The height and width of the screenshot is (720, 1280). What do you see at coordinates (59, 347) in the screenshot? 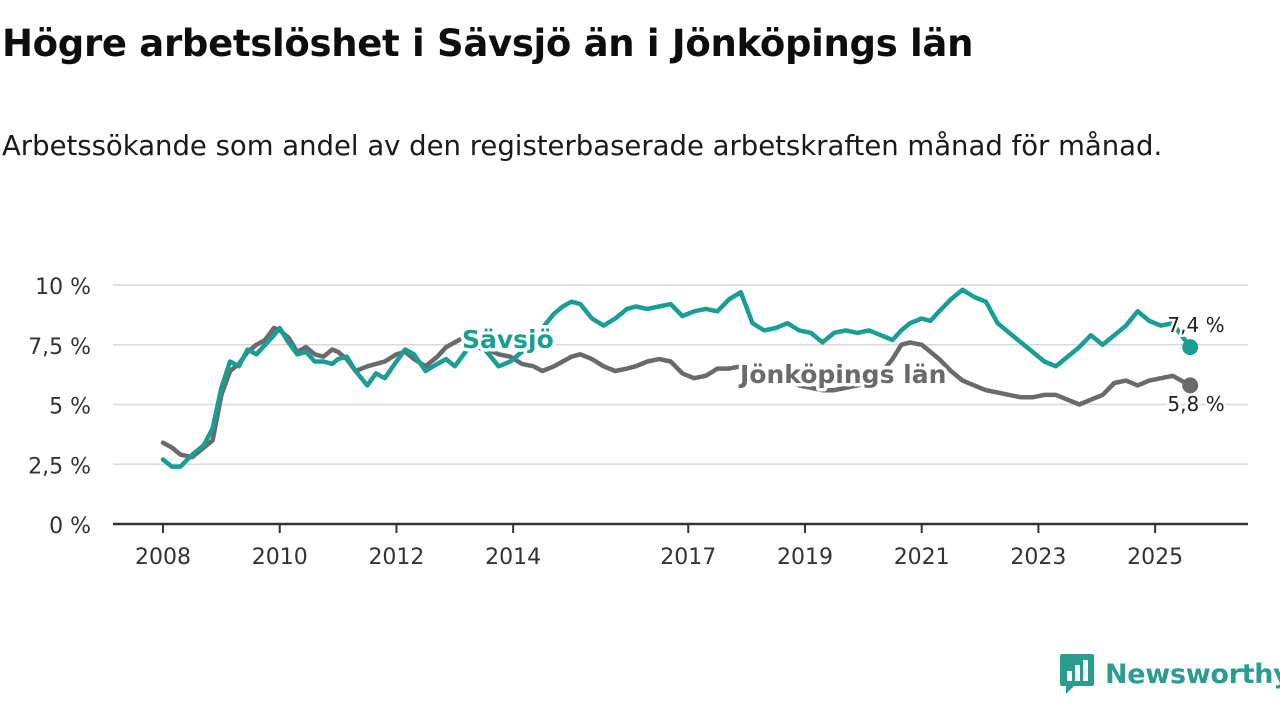
I see `y-tick-label: 7,5 %` at bounding box center [59, 347].